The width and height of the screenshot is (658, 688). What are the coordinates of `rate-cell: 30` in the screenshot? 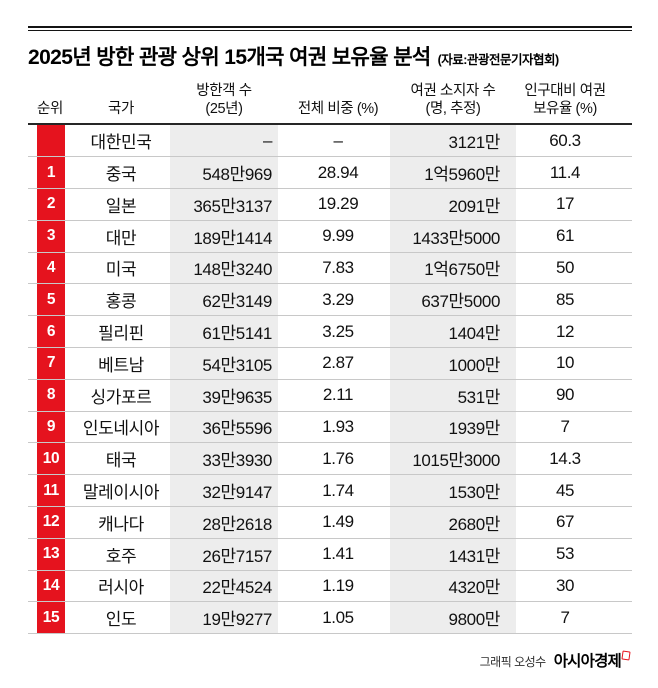 It's located at (565, 585).